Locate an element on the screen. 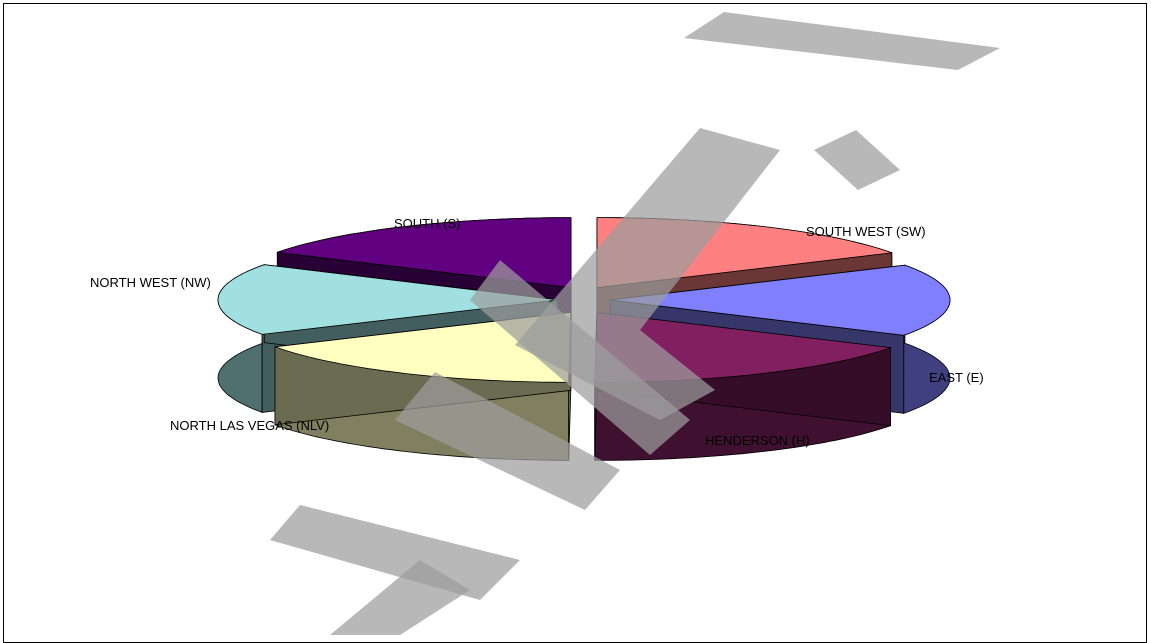  watermark-letter-m-mid is located at coordinates (580, 357).